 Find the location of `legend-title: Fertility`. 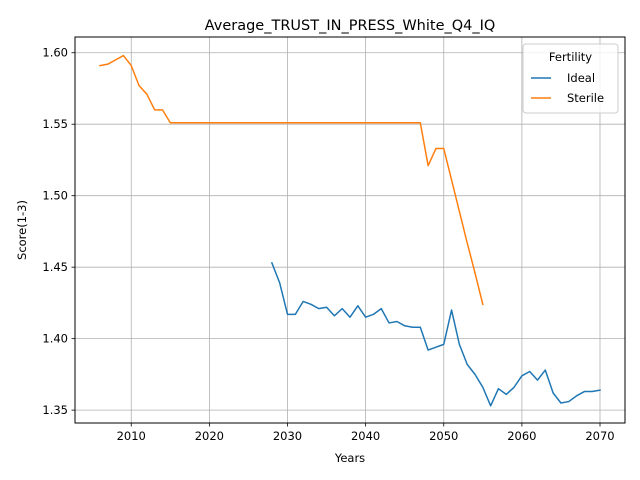

legend-title: Fertility is located at coordinates (570, 57).